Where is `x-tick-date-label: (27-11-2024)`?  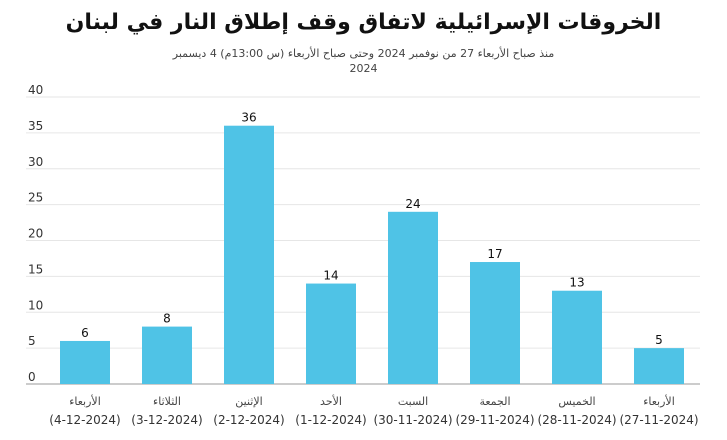
x-tick-date-label: (27-11-2024) is located at coordinates (658, 420).